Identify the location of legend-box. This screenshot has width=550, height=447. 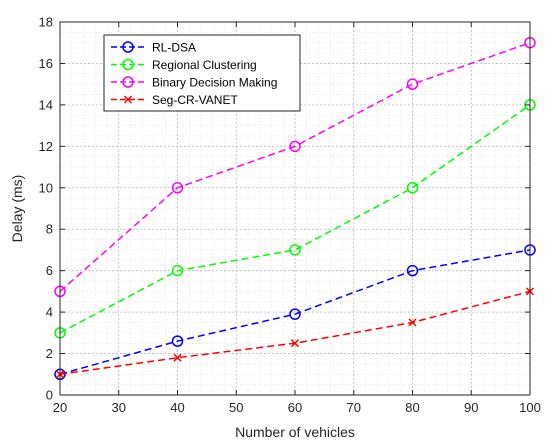
(202, 73).